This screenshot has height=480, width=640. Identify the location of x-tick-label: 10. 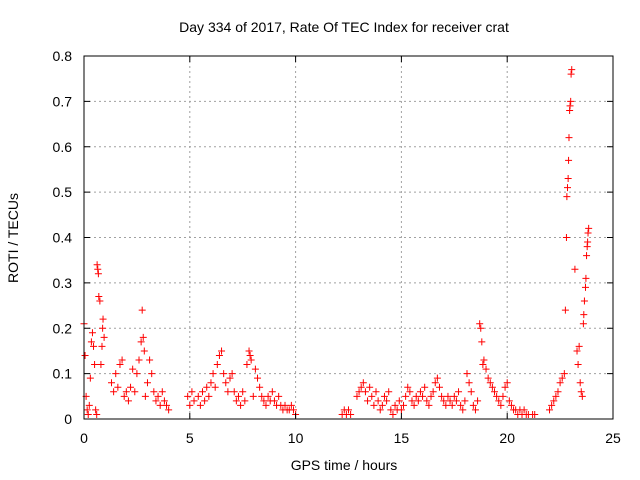
(296, 438).